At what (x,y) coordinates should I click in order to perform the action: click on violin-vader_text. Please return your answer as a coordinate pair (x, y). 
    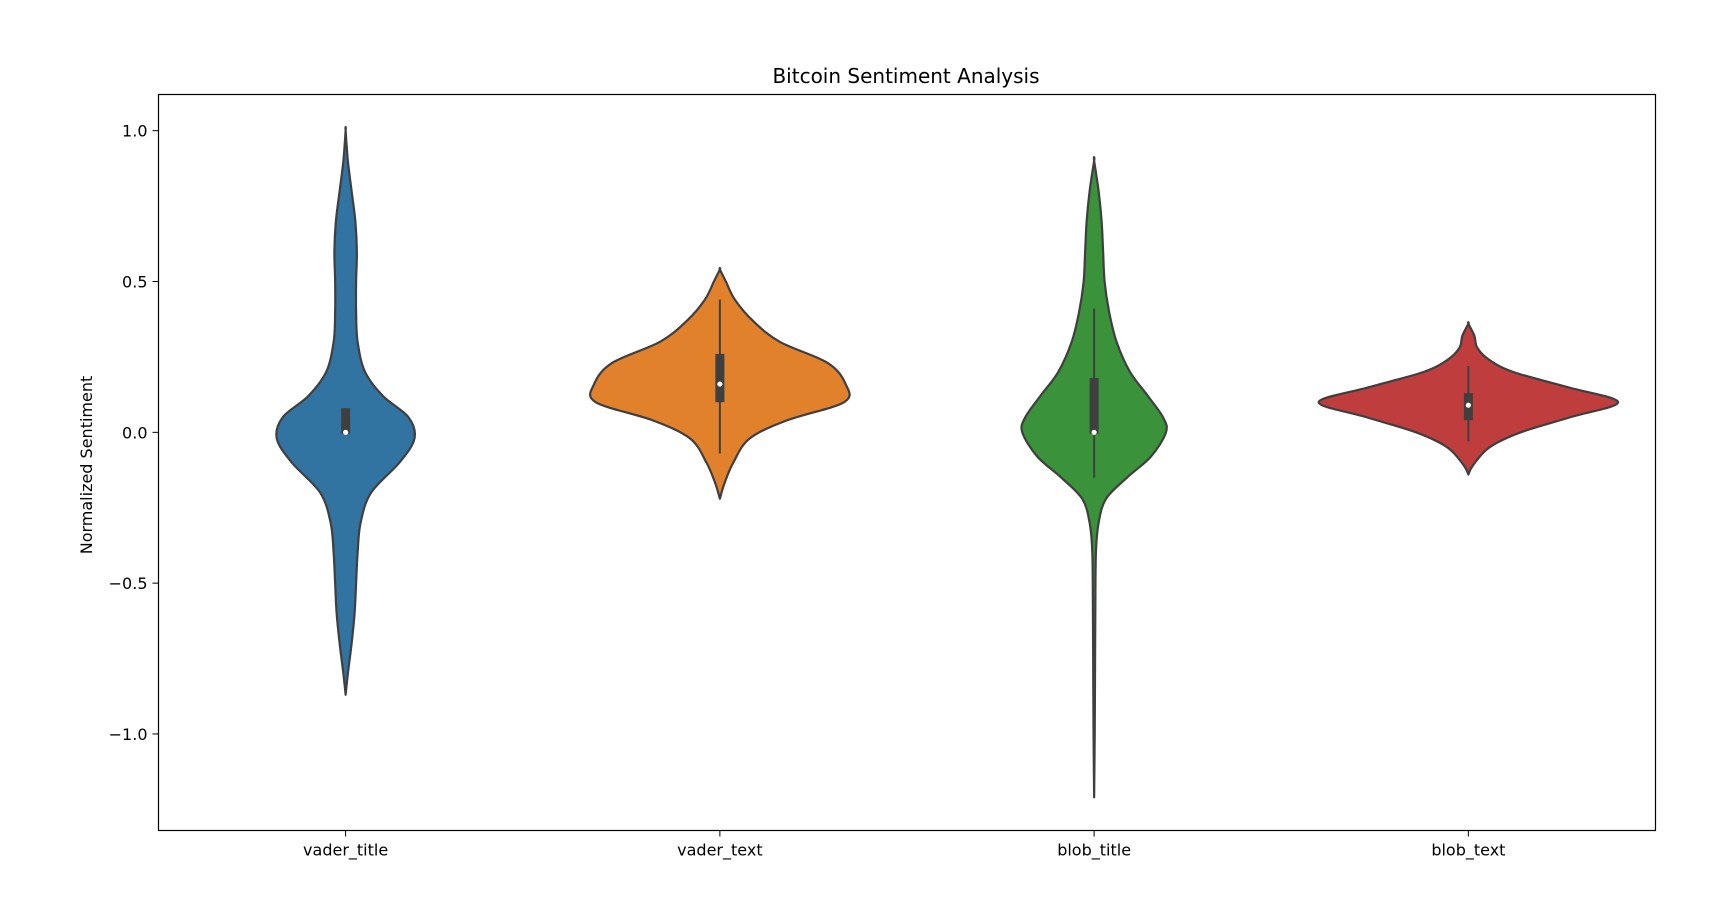
    Looking at the image, I should click on (720, 383).